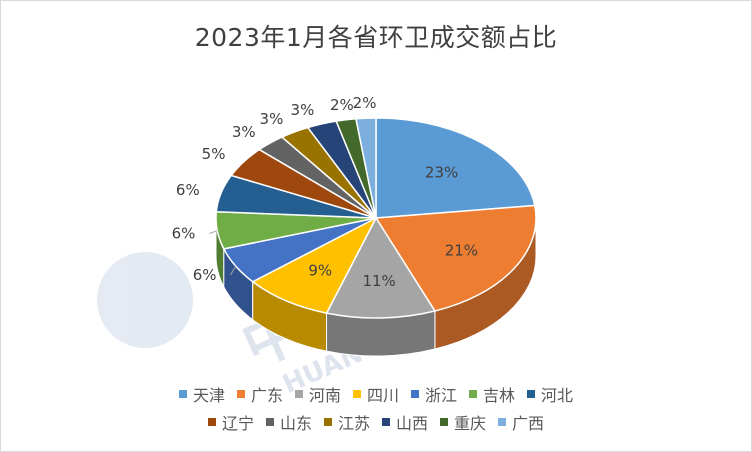 This screenshot has height=452, width=752. What do you see at coordinates (376, 37) in the screenshot?
I see `chart-title: 2023年1月各省环卫成交额占比` at bounding box center [376, 37].